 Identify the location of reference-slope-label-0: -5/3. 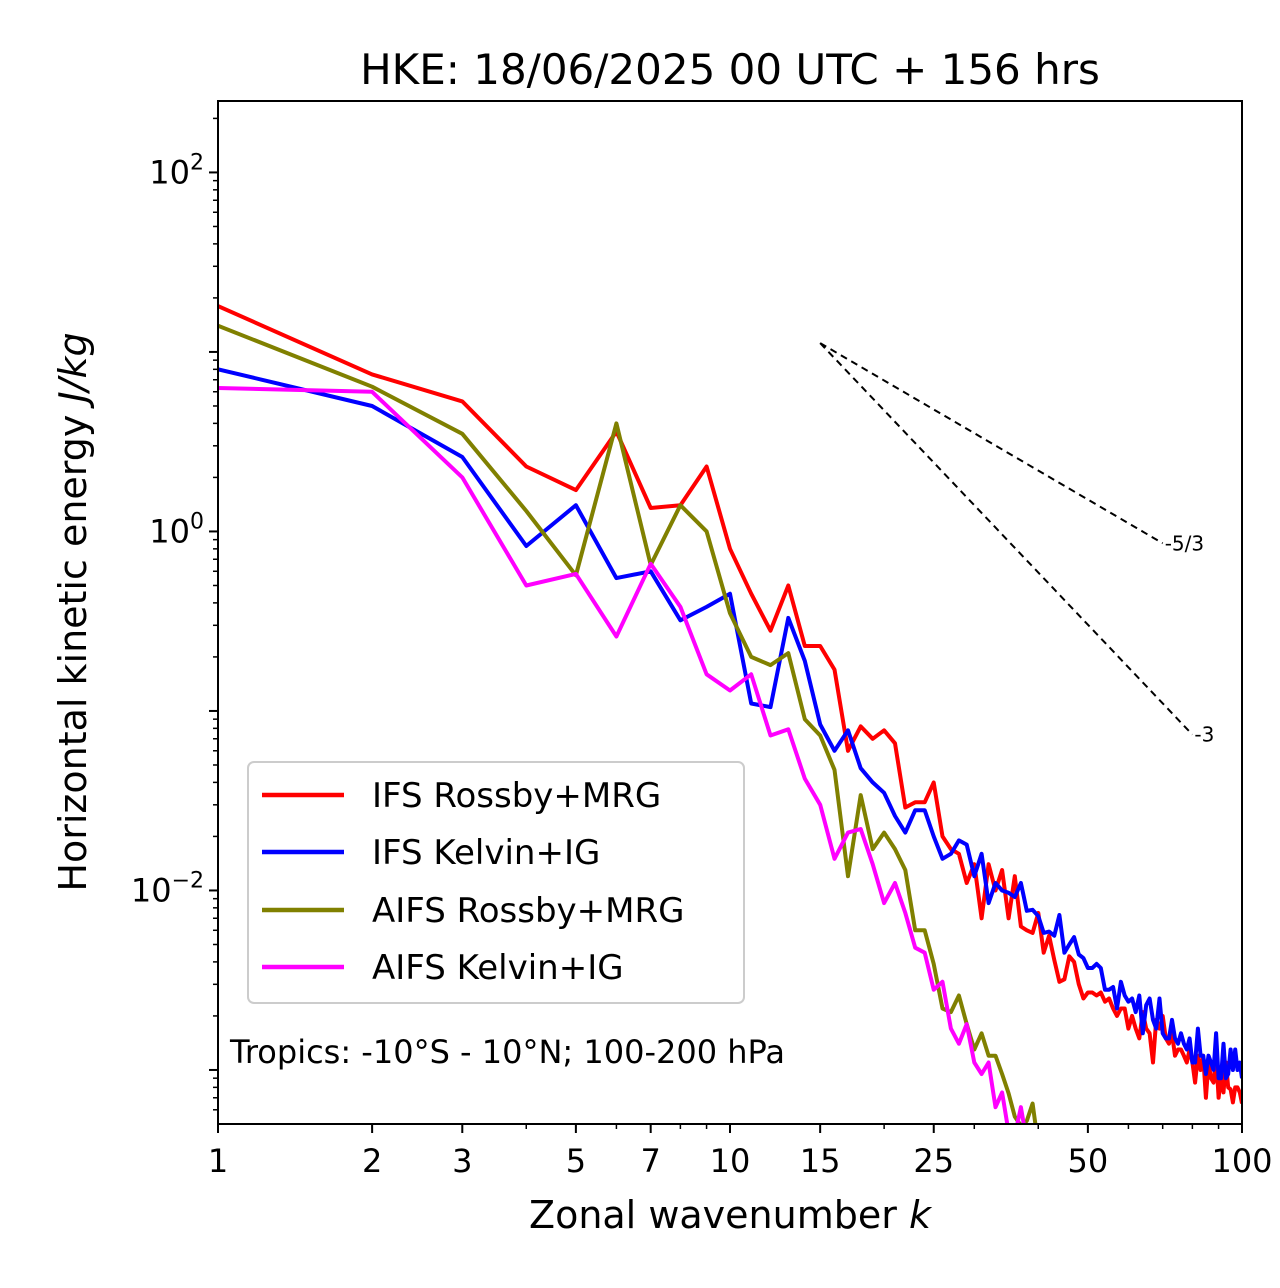
(1184, 543).